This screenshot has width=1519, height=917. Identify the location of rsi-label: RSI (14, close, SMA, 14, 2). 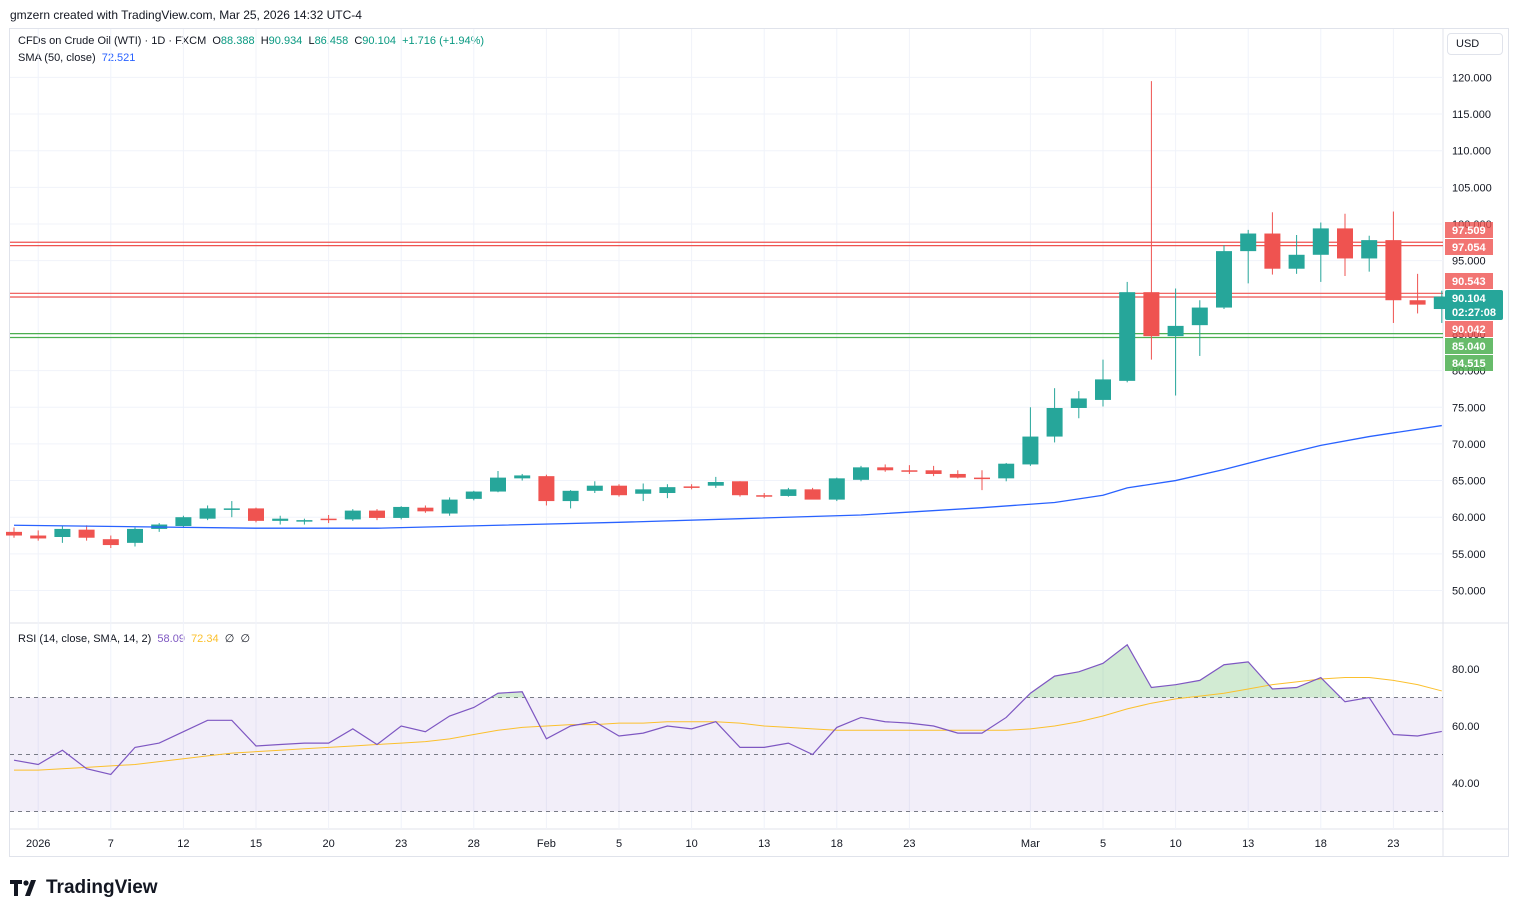
(85, 639).